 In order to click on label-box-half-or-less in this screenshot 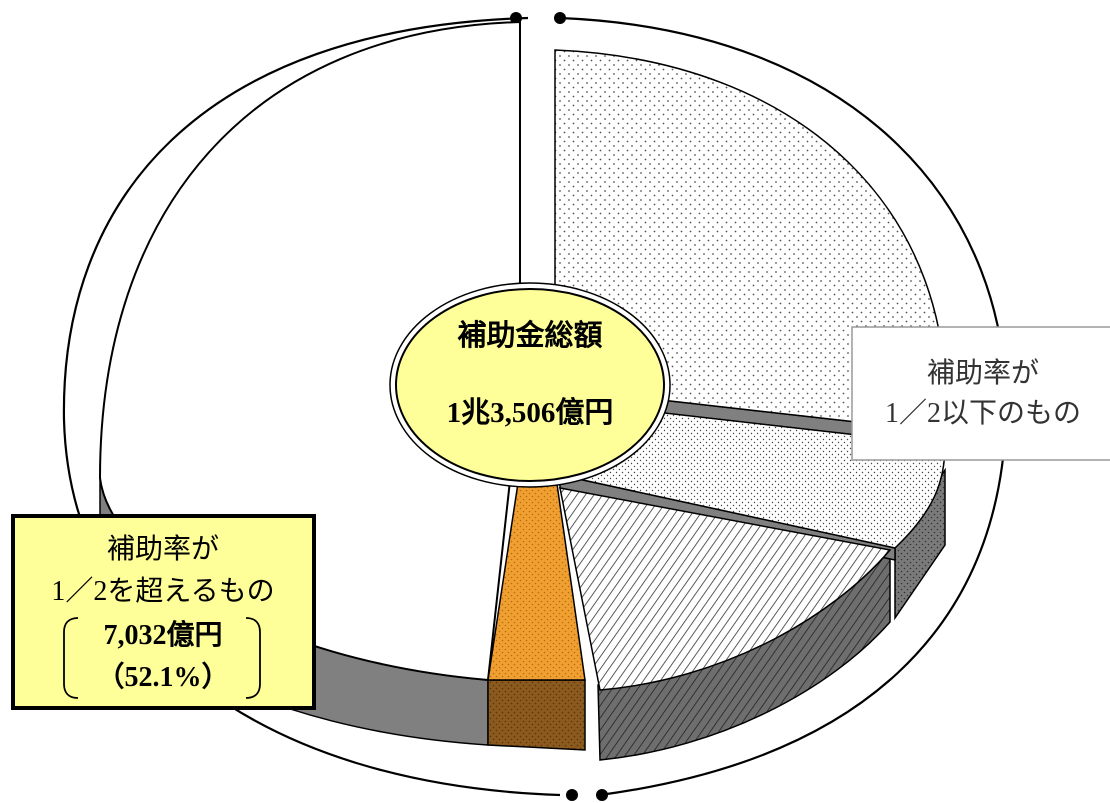, I will do `click(980, 393)`.